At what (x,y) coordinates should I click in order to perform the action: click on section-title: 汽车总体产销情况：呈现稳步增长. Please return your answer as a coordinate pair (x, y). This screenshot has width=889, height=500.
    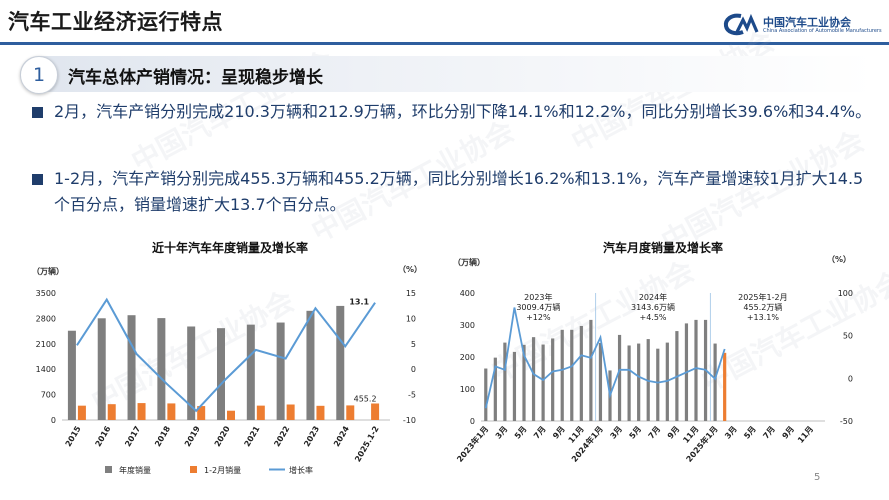
    Looking at the image, I should click on (195, 78).